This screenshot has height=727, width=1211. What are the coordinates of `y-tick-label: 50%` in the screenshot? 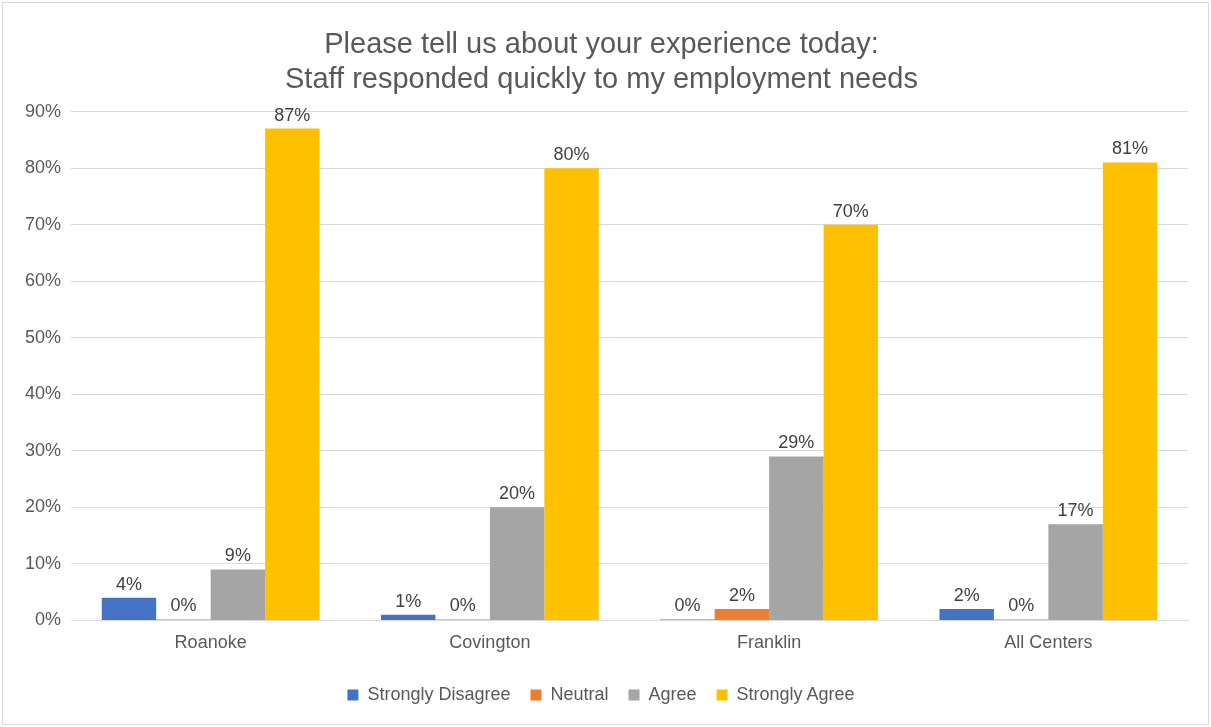 It's located at (43, 336).